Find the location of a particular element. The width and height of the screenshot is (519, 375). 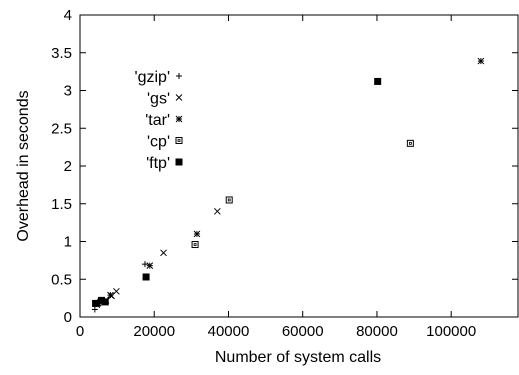

legend-label: 'tar' is located at coordinates (157, 120).